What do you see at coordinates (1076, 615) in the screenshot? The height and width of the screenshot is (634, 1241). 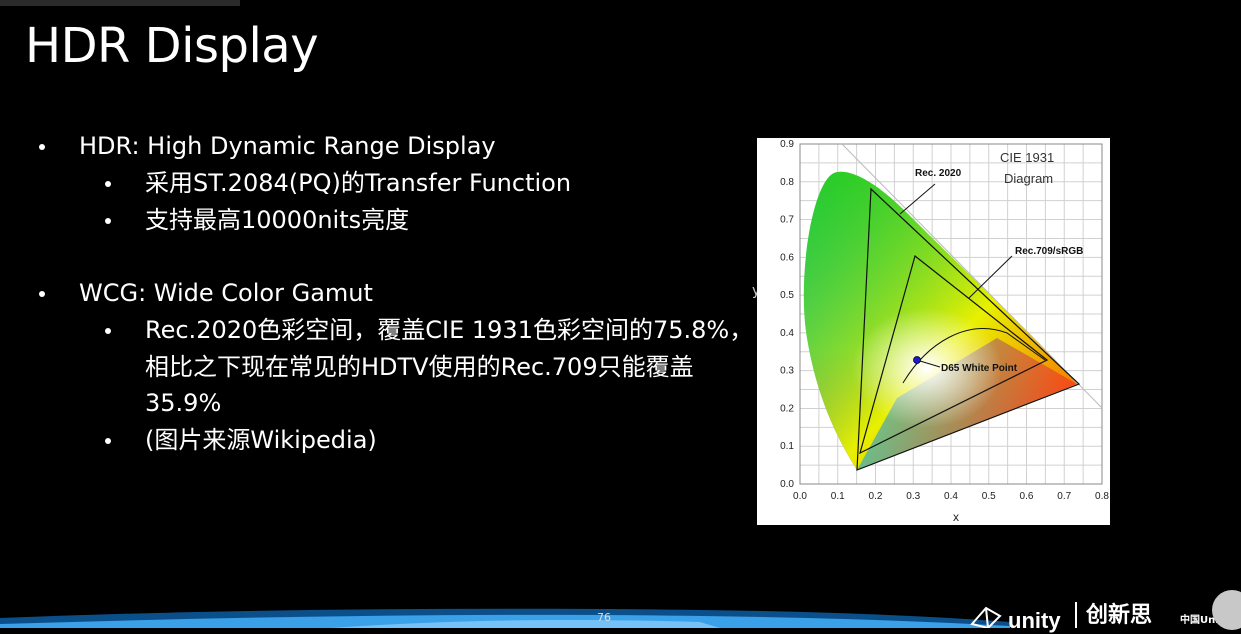 I see `logo-separator` at bounding box center [1076, 615].